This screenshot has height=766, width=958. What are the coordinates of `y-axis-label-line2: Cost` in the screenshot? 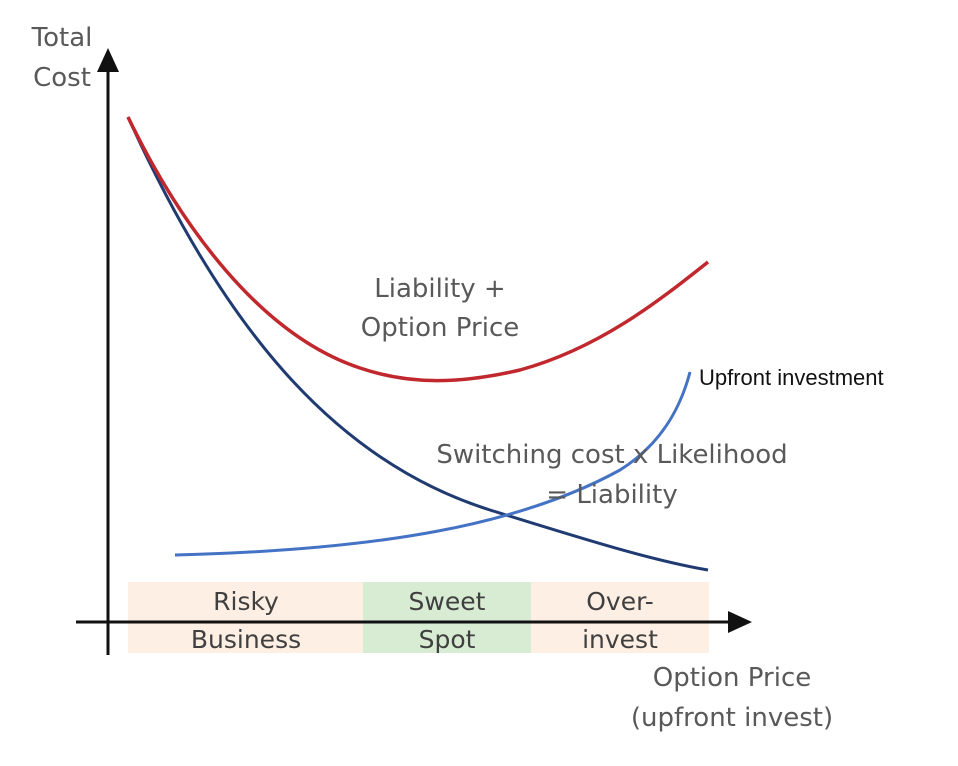 It's located at (62, 78).